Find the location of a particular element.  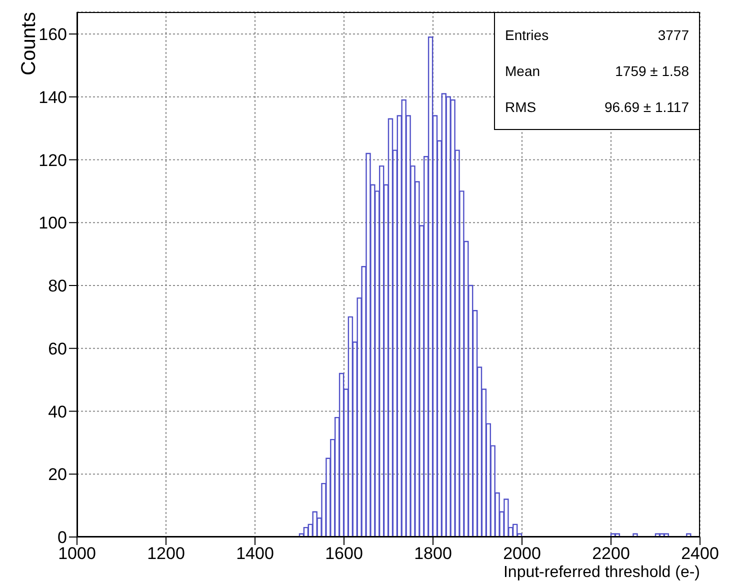

annotation: Entries is located at coordinates (527, 35).